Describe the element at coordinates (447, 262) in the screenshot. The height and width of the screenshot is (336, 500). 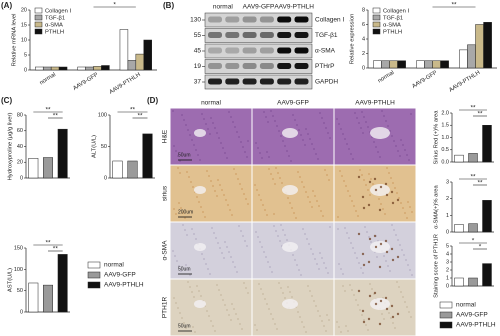
I see `y-tick-label: 3` at that location.